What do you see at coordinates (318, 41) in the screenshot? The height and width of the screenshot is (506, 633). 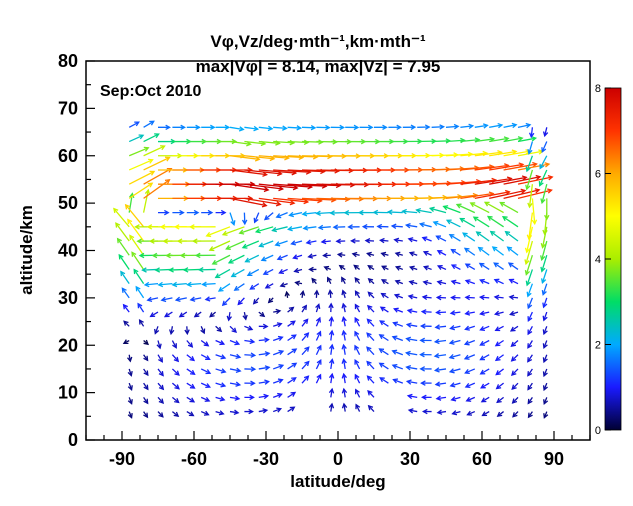 I see `chart-title: Vφ,Vz/deg·mth⁻¹,km·mth⁻¹` at bounding box center [318, 41].